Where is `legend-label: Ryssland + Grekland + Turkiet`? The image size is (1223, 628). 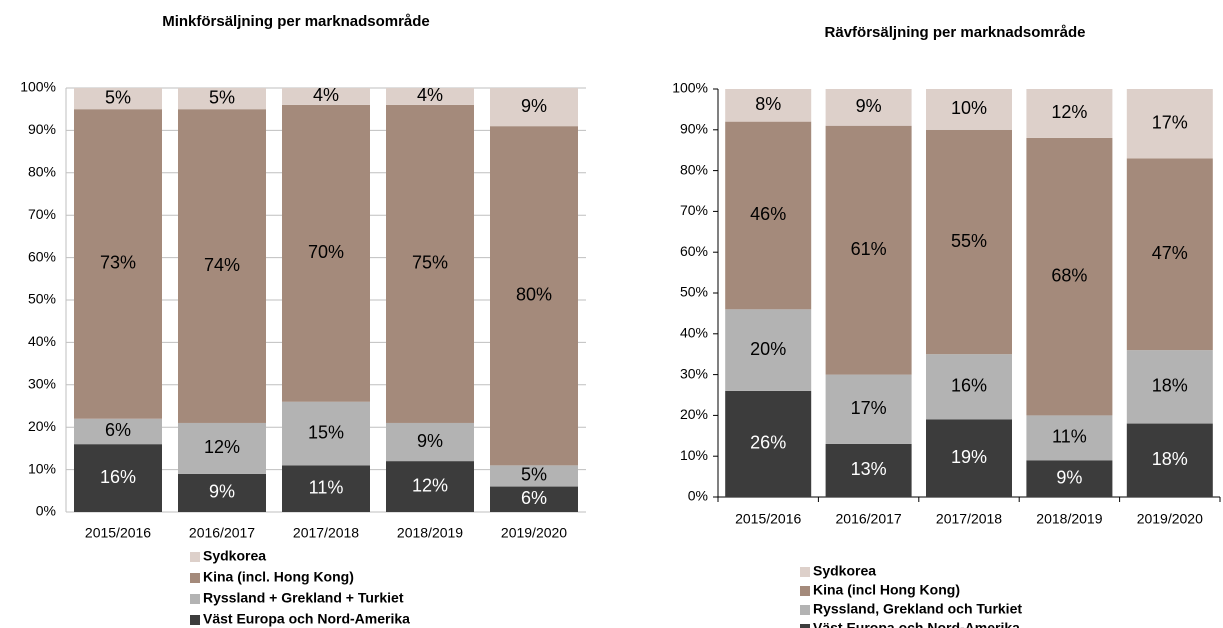 legend-label: Ryssland + Grekland + Turkiet is located at coordinates (303, 598).